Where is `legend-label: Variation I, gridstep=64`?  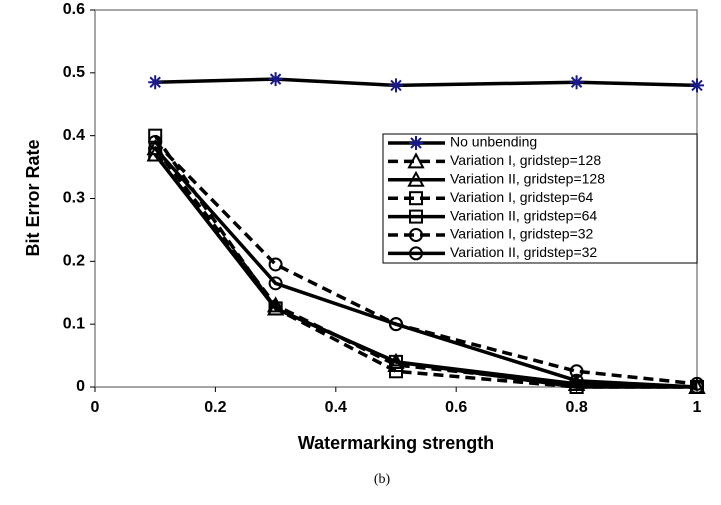
legend-label: Variation I, gridstep=64 is located at coordinates (522, 197).